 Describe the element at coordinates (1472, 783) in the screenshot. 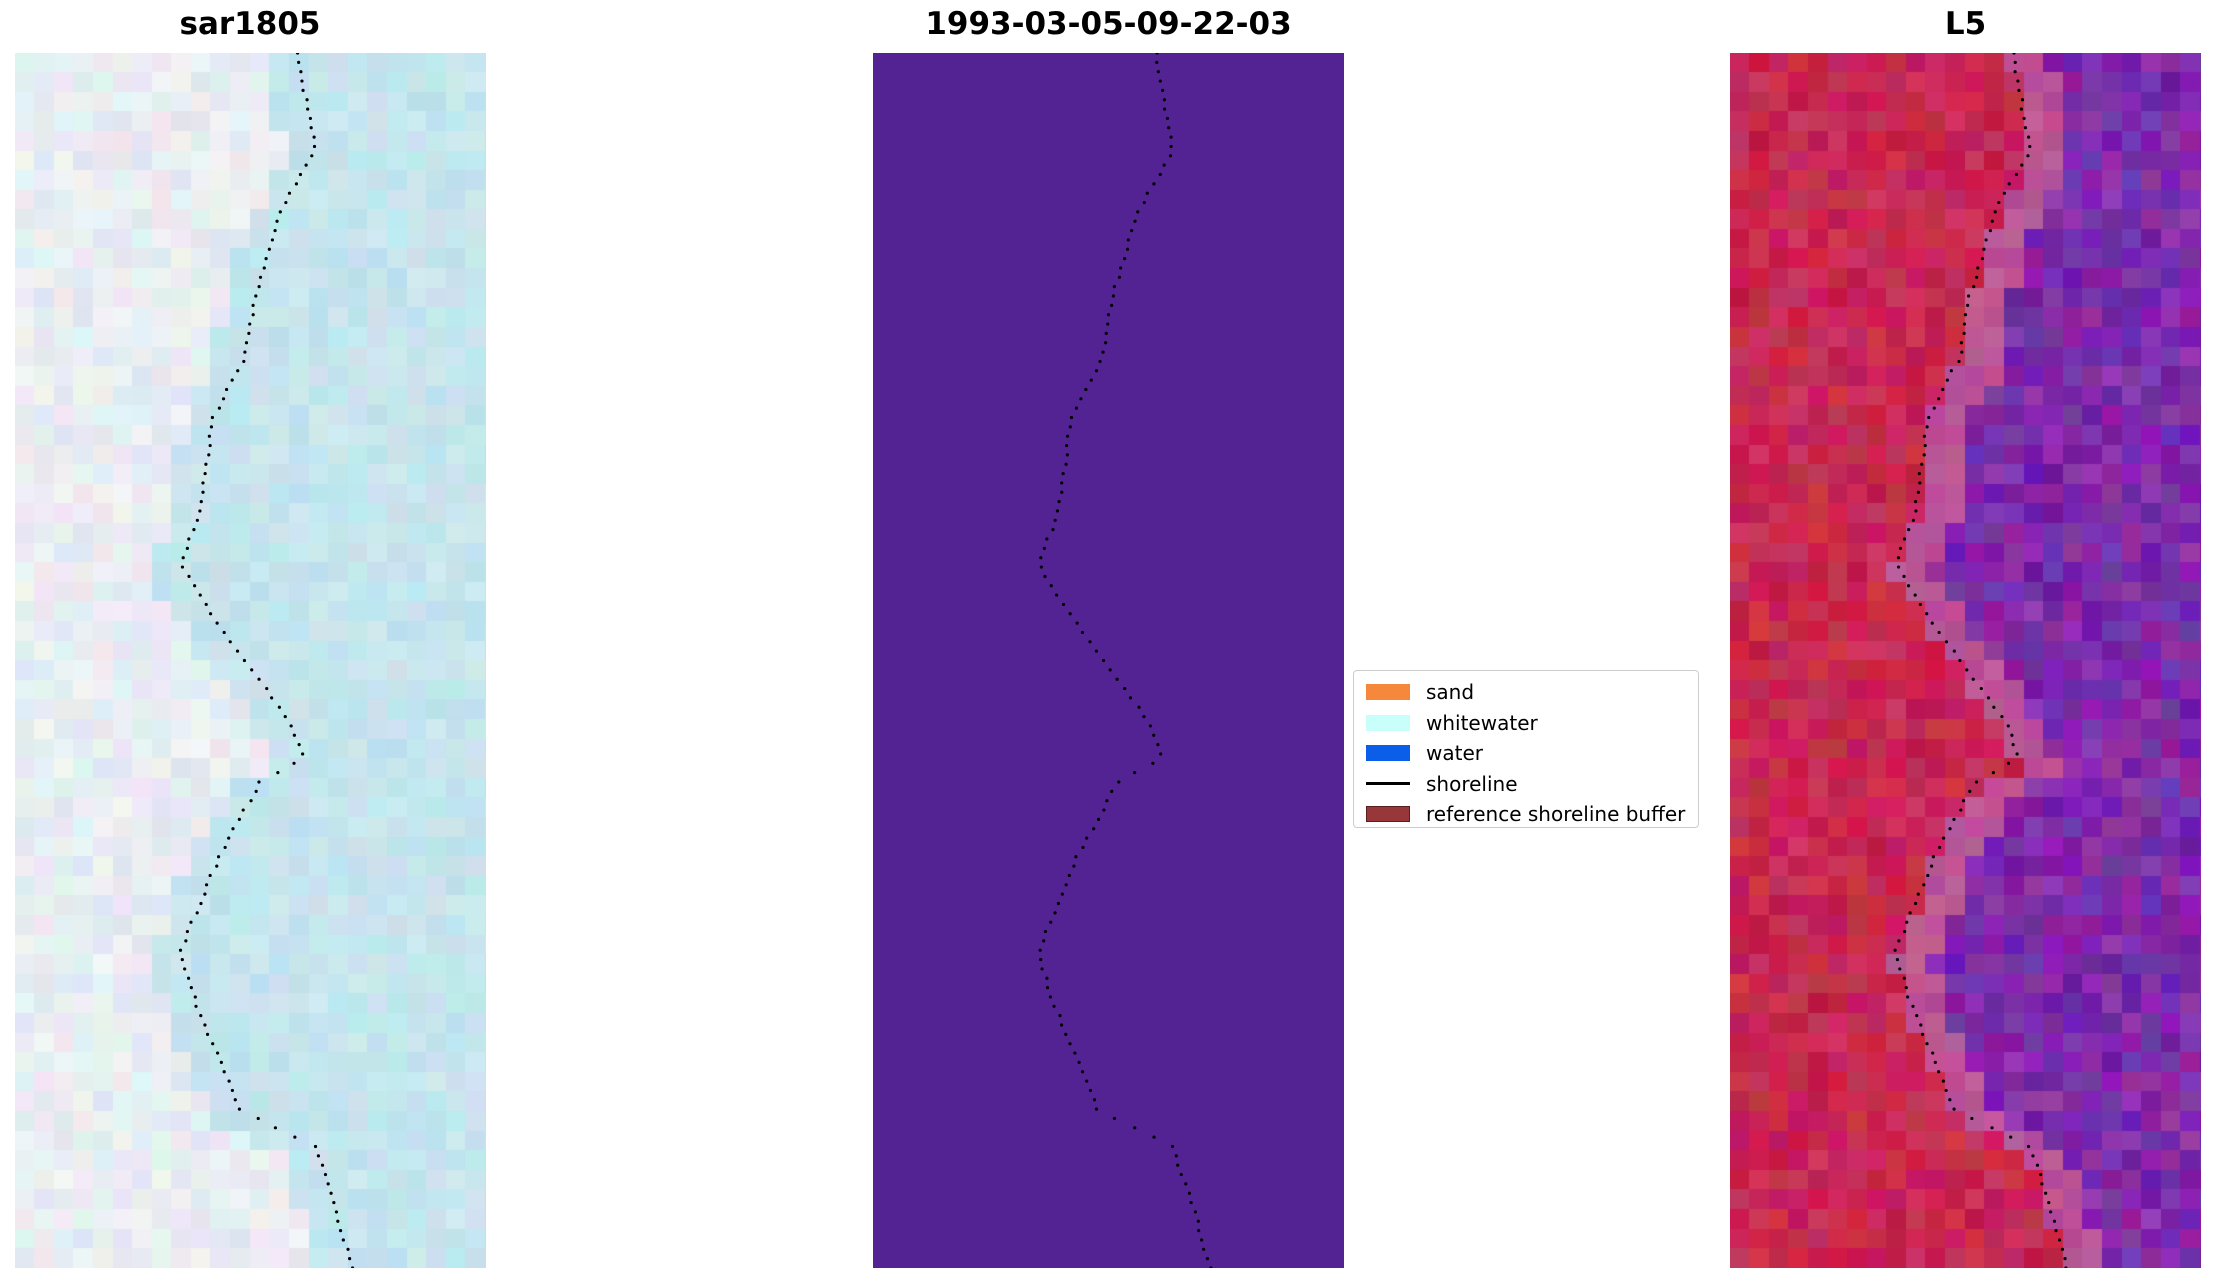

I see `legend-label: shoreline` at that location.